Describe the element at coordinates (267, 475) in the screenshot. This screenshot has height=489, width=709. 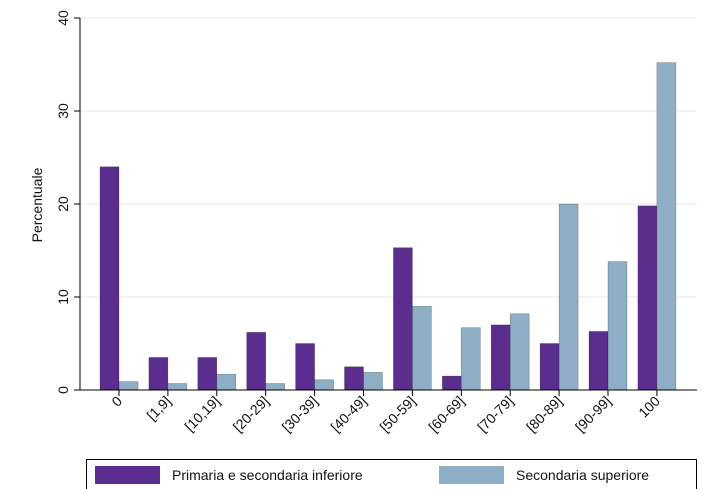
I see `legend-label-primaria: Primaria e secondaria inferiore` at that location.